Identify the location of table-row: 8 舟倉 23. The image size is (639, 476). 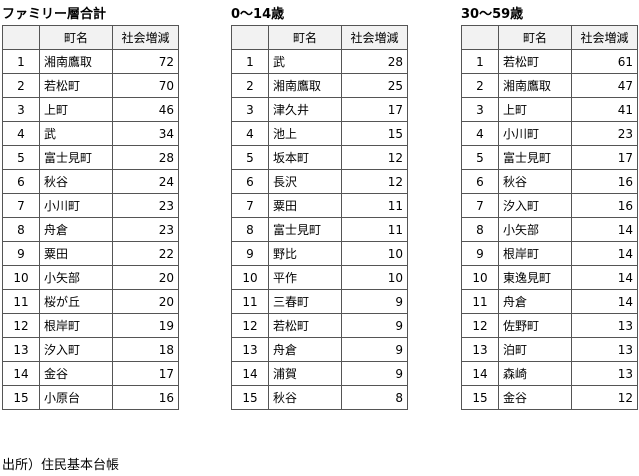
(90, 229).